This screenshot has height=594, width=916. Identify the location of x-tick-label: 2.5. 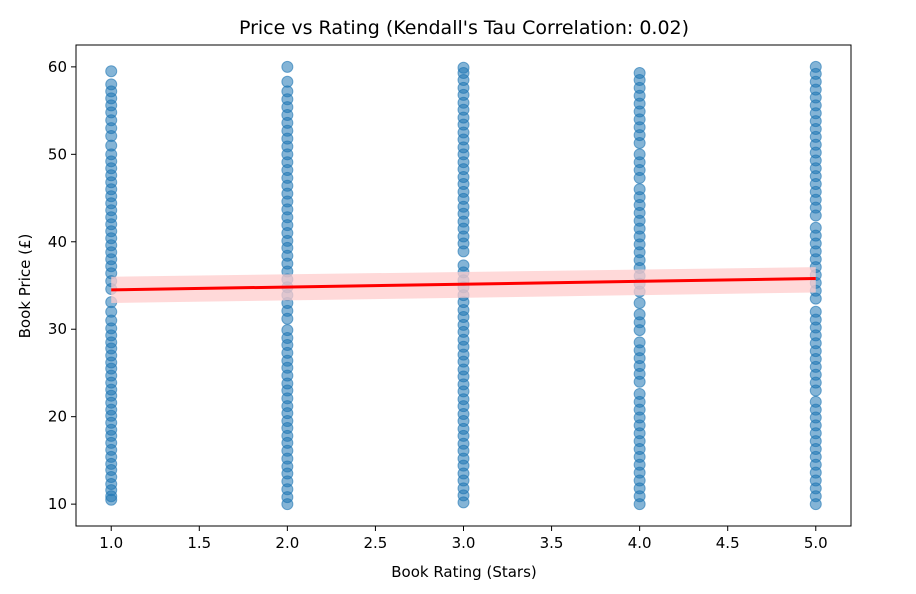
(376, 543).